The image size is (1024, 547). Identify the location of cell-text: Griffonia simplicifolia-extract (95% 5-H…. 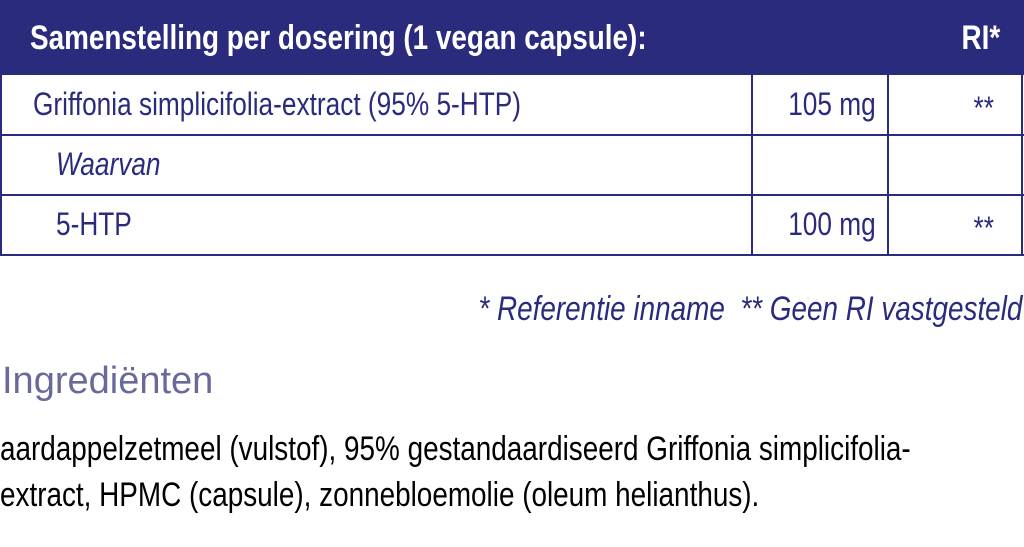
(277, 104).